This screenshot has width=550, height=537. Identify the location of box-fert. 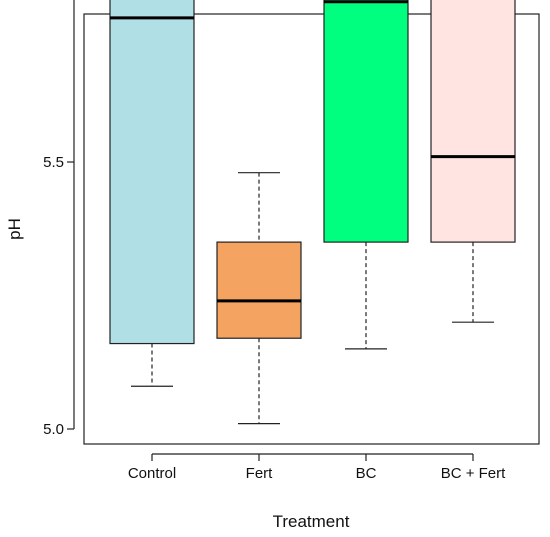
(259, 298).